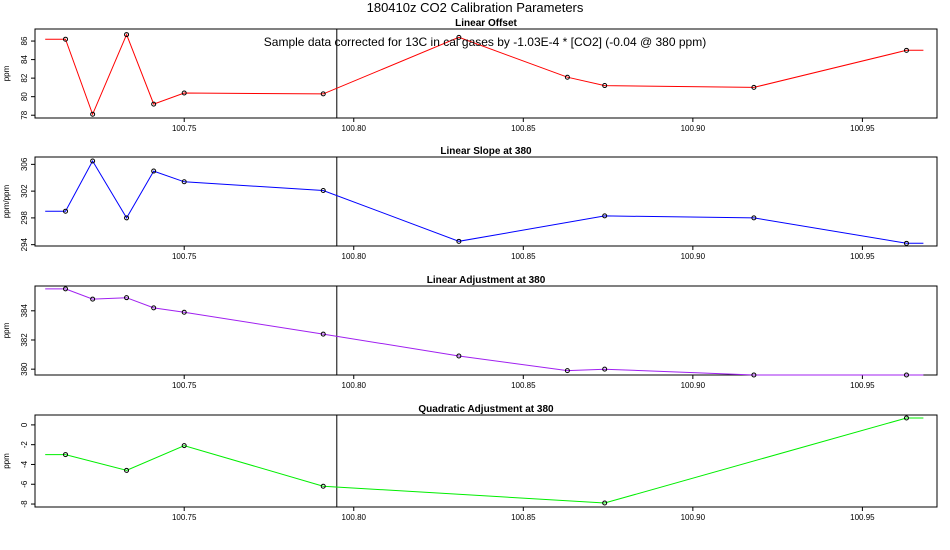  Describe the element at coordinates (24, 59) in the screenshot. I see `y-tick-label: 84` at that location.